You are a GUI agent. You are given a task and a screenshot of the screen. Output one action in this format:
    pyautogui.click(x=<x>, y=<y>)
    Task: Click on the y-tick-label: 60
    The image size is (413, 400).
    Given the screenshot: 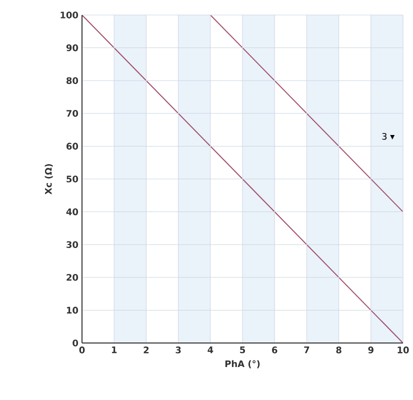 What is the action you would take?
    pyautogui.click(x=72, y=146)
    